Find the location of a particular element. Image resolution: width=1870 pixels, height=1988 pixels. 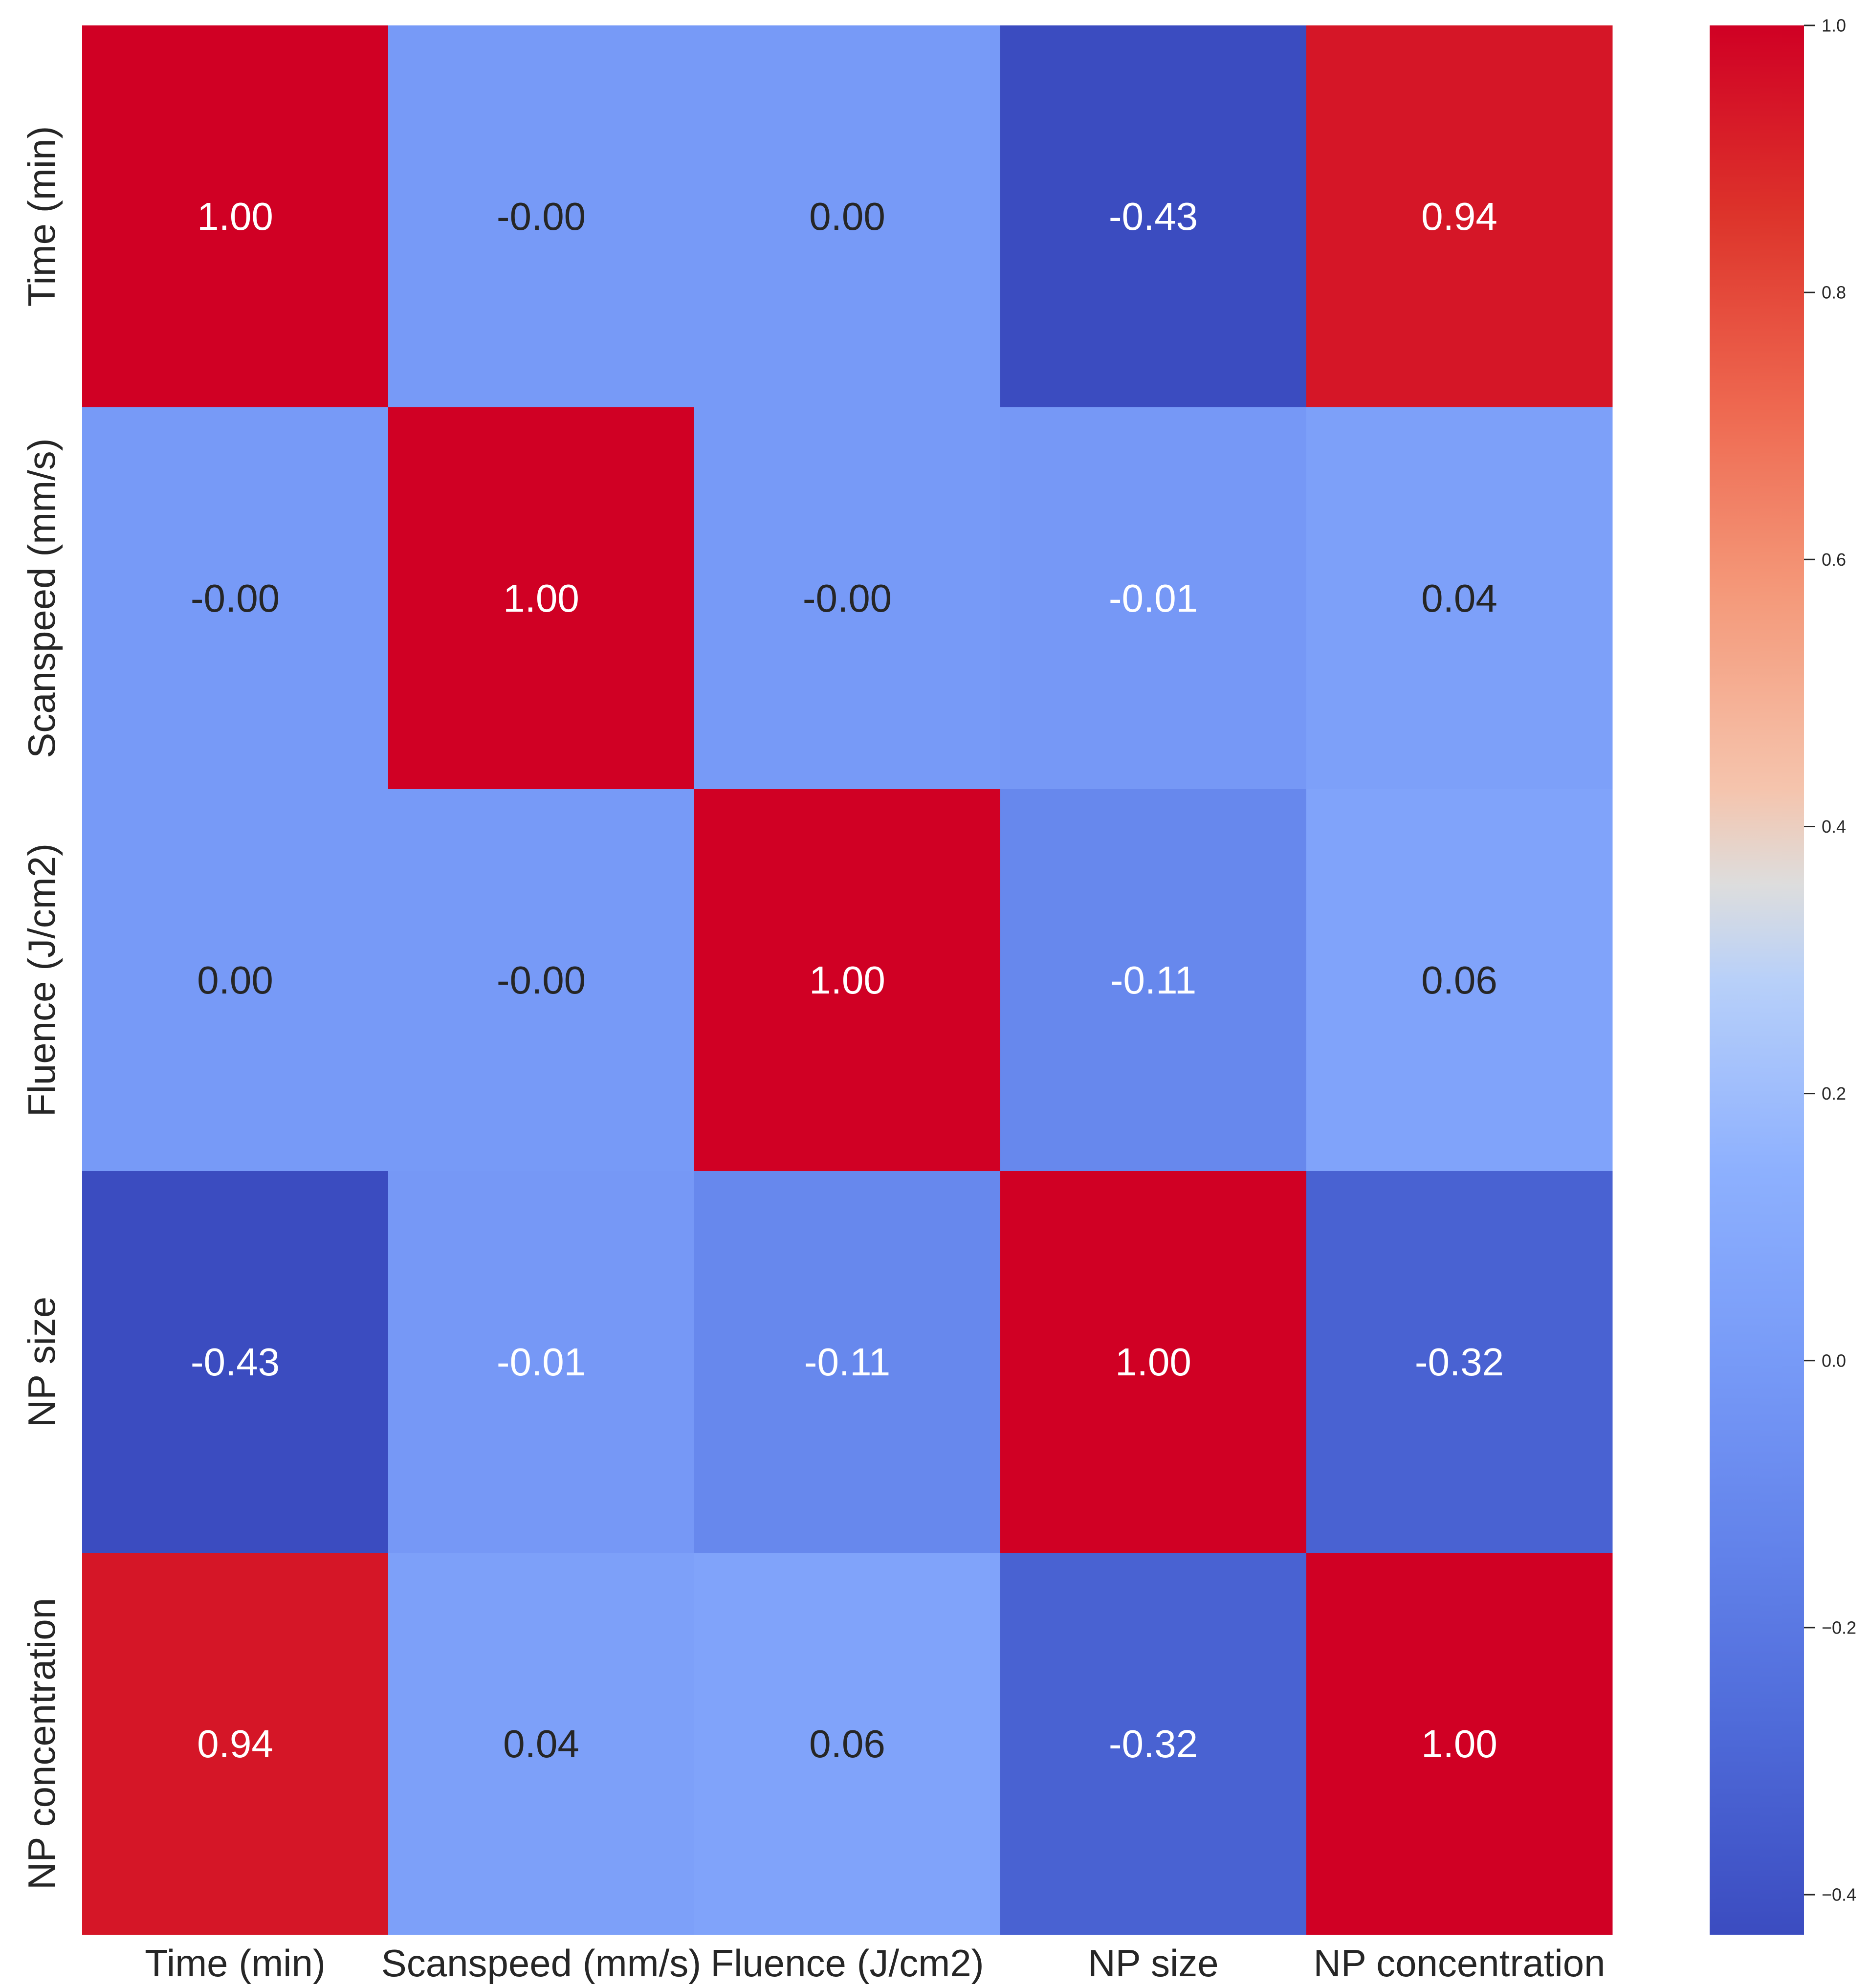

x-tick-label: Time (min) is located at coordinates (235, 1963).